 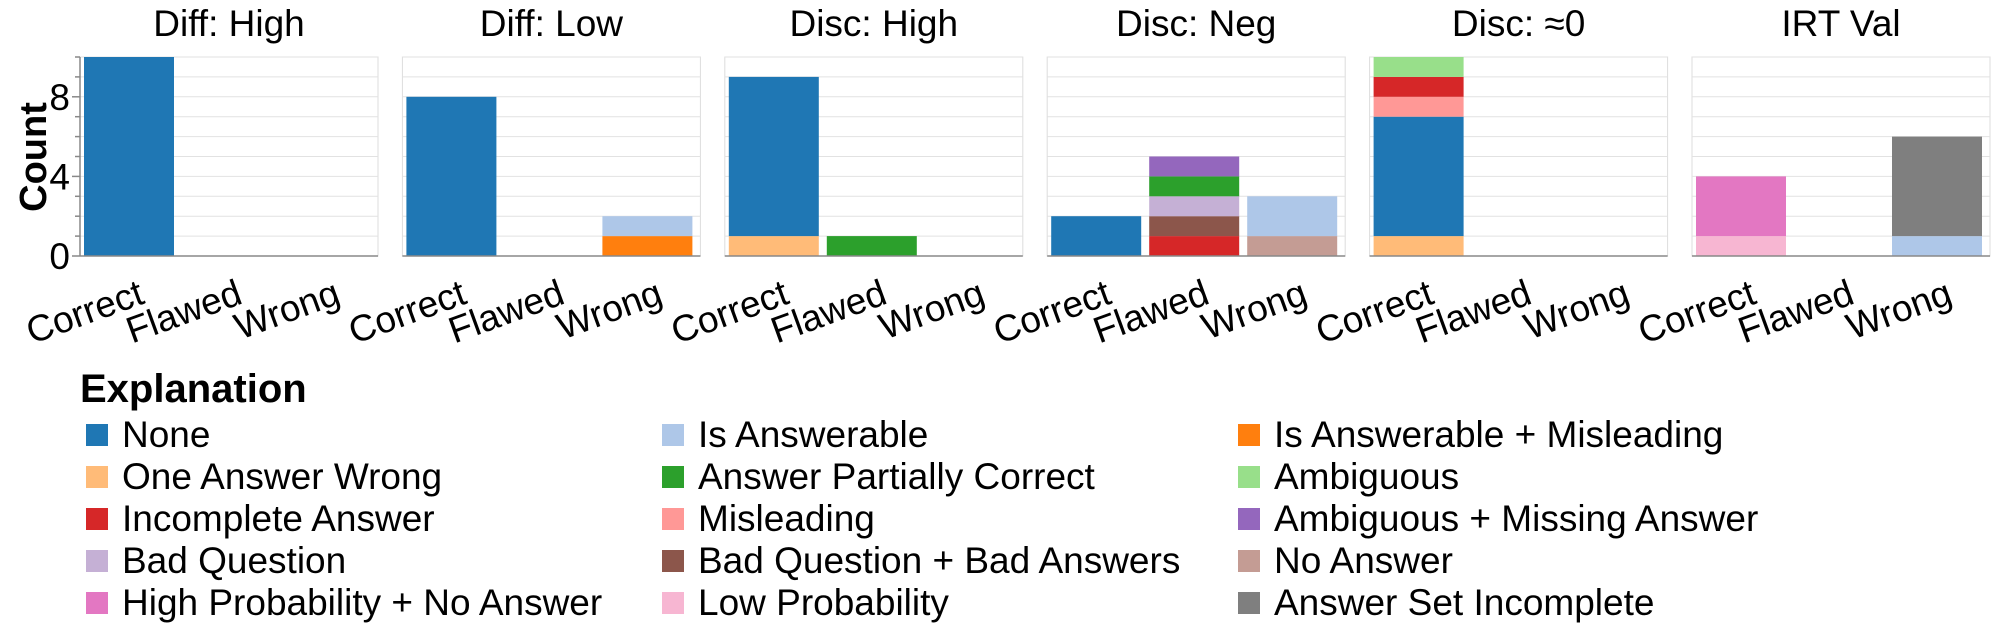 What do you see at coordinates (59, 256) in the screenshot?
I see `y-tick-label: 0` at bounding box center [59, 256].